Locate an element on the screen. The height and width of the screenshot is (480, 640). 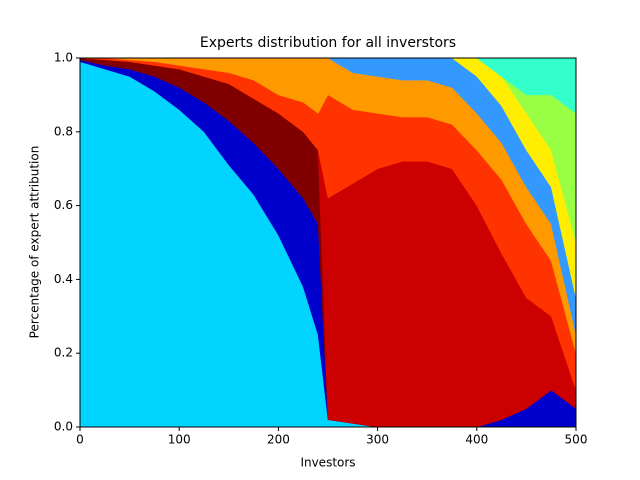
y-tick-label: 0.8 is located at coordinates (63, 131).